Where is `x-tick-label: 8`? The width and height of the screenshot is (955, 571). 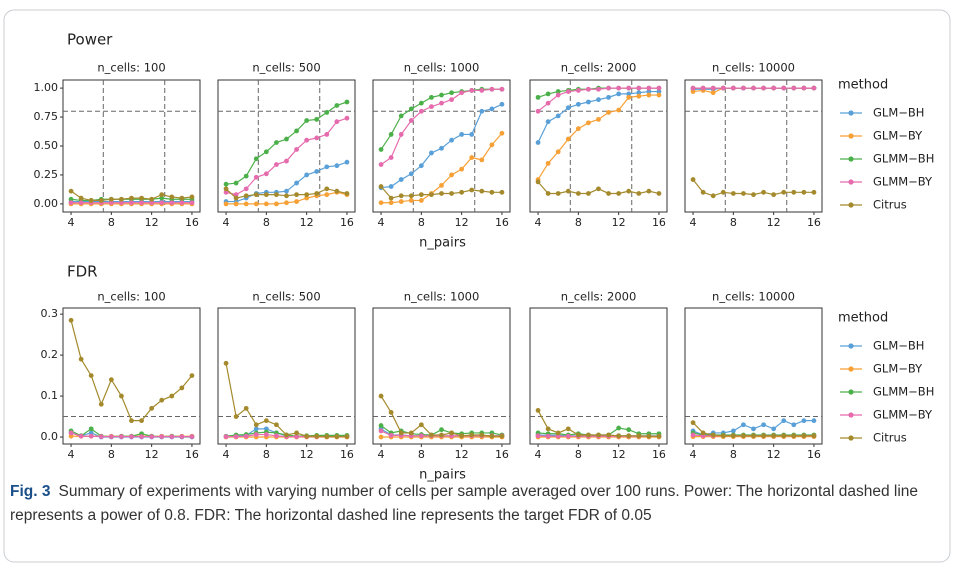 x-tick-label: 8 is located at coordinates (266, 454).